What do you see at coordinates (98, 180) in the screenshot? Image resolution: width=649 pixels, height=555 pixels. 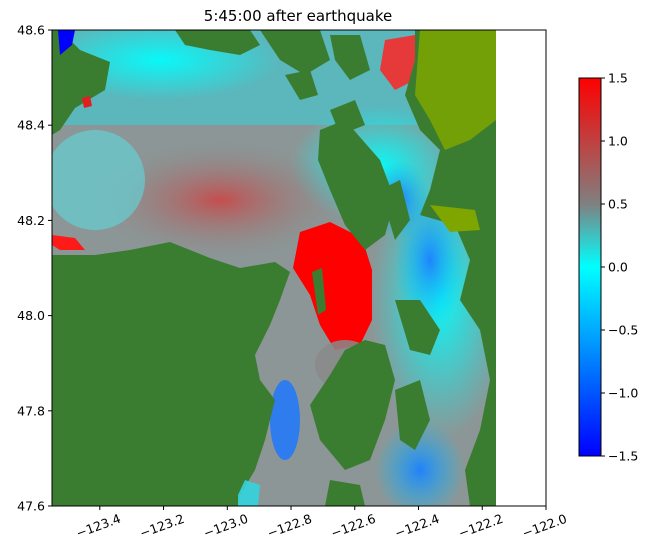 I see `water-cyan-west` at bounding box center [98, 180].